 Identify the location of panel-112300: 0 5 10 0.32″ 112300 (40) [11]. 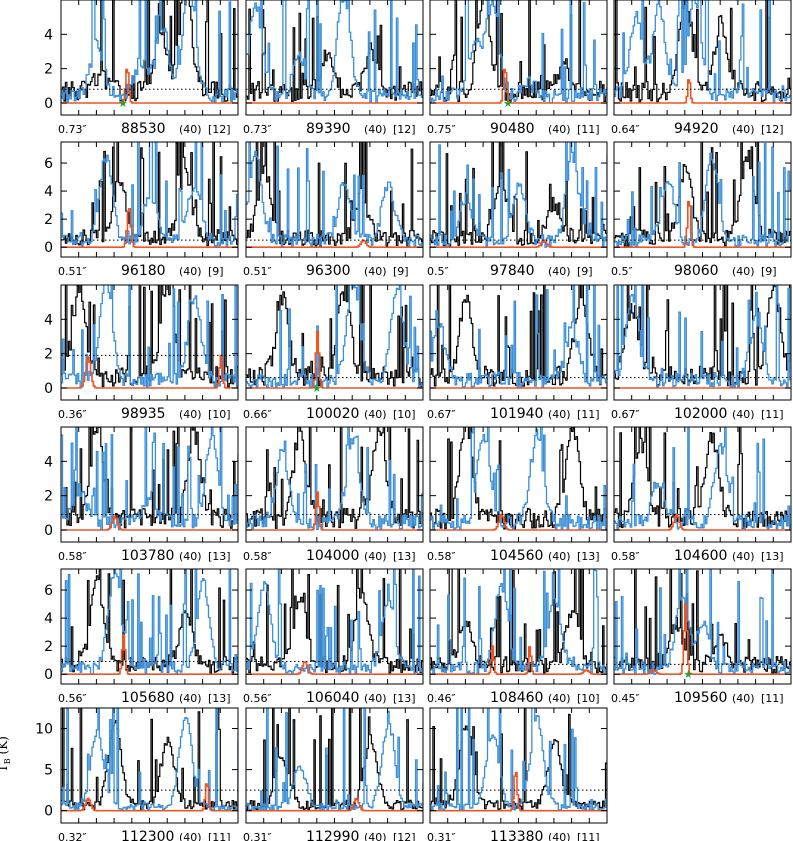
(137, 774).